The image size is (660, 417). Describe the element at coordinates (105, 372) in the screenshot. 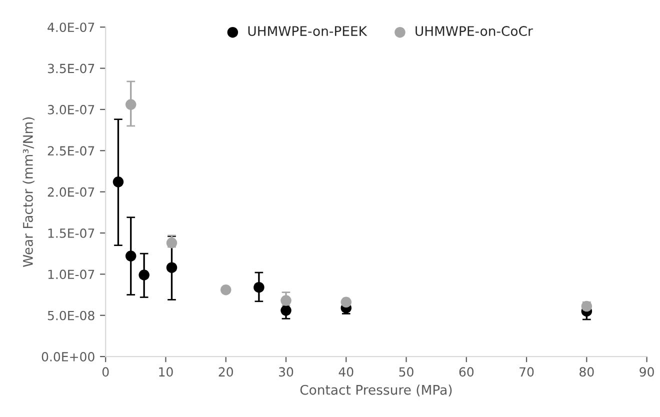

I see `x-tick-label: 0` at that location.